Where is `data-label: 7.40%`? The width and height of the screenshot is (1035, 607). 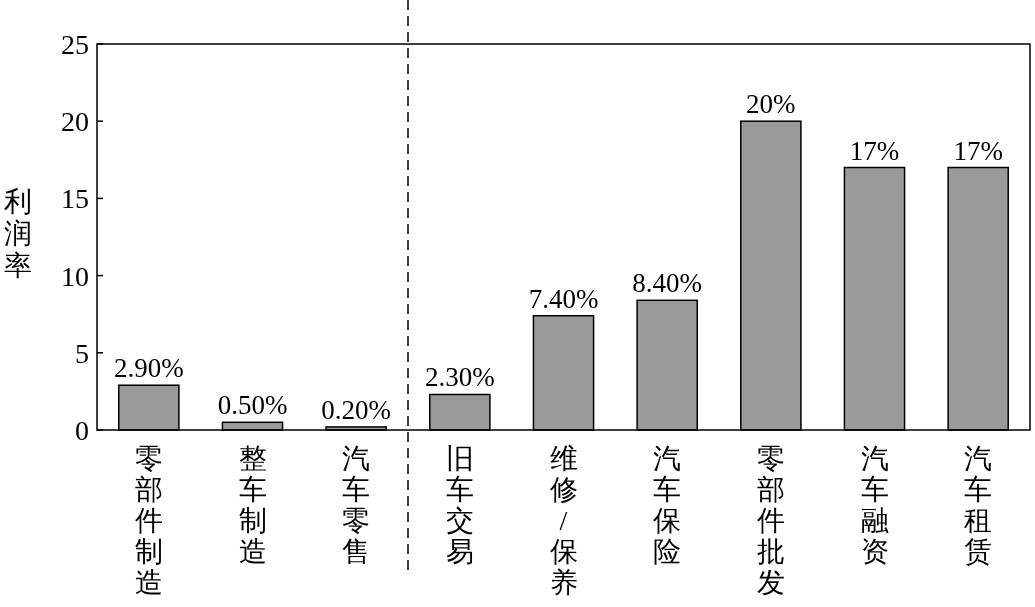
data-label: 7.40% is located at coordinates (563, 298).